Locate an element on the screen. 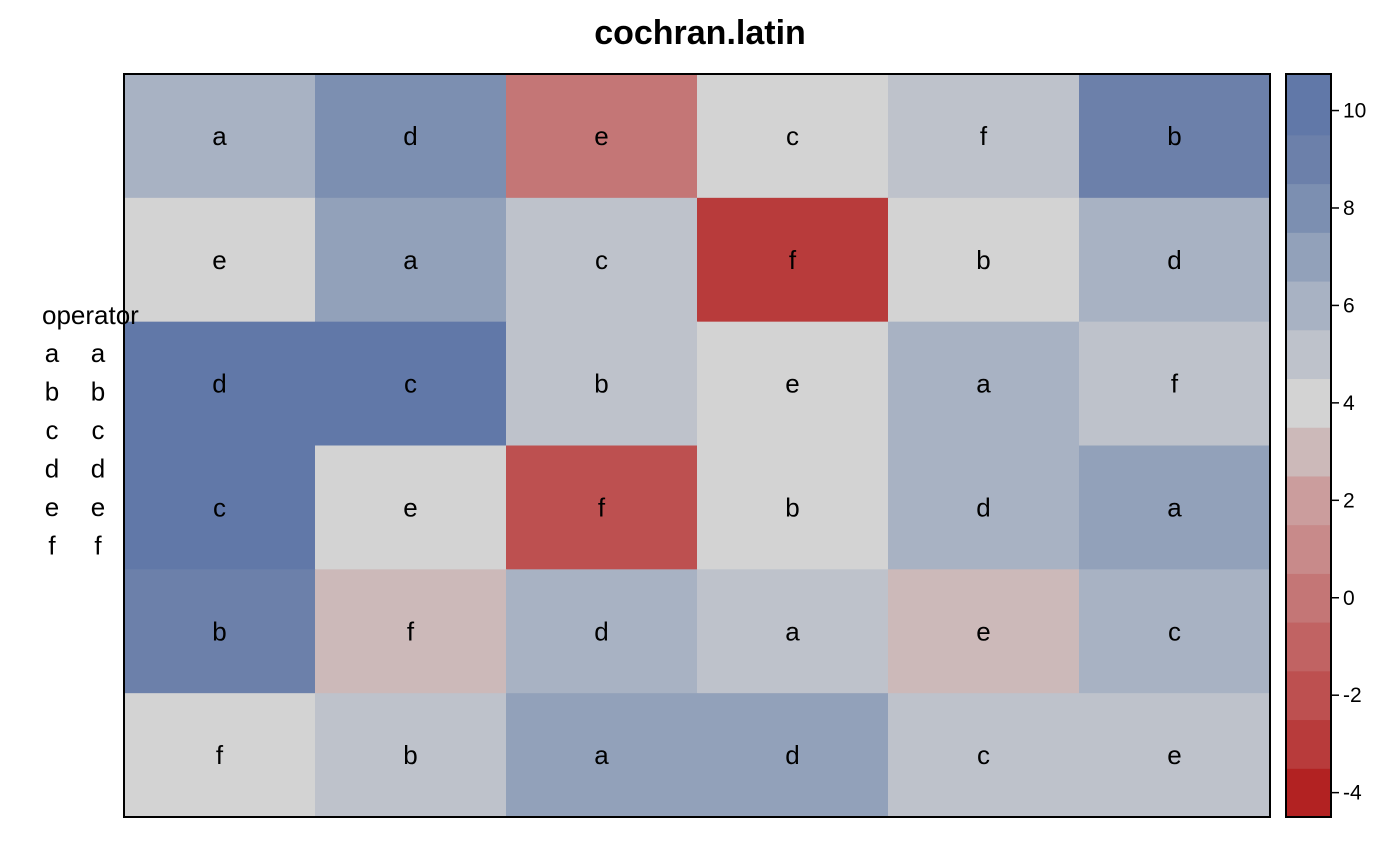 The image size is (1400, 866). colorbar-border is located at coordinates (1308, 445).